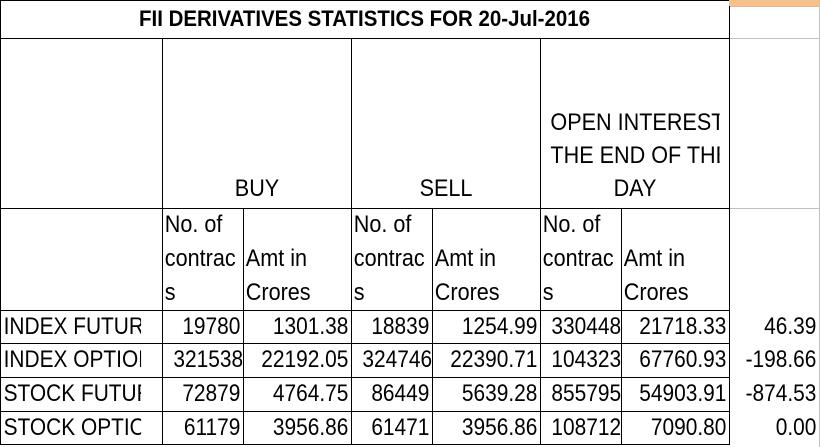 The height and width of the screenshot is (447, 820). What do you see at coordinates (586, 427) in the screenshot?
I see `oi-contracts-cell: 108712` at bounding box center [586, 427].